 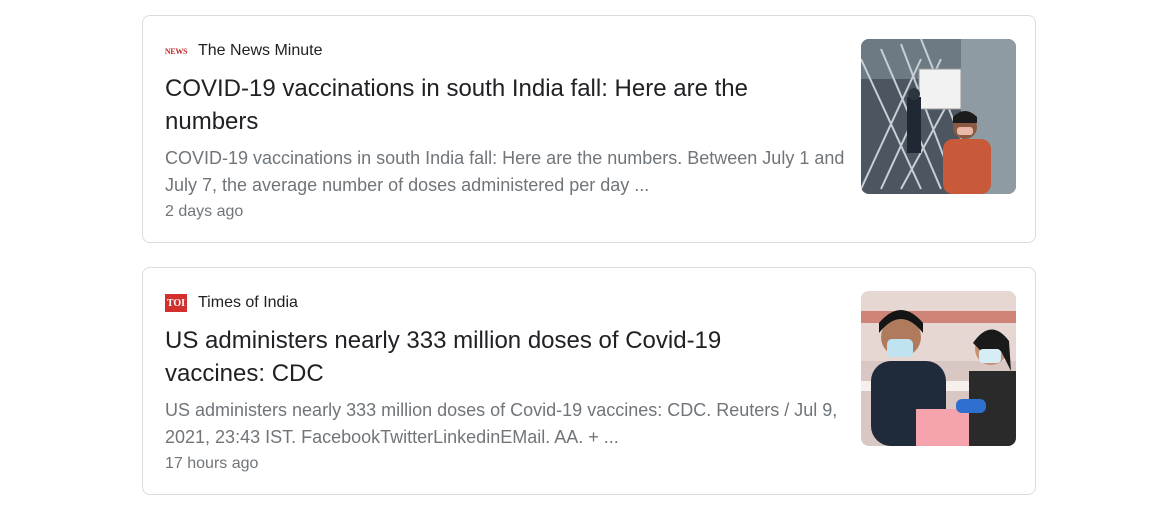 What do you see at coordinates (176, 51) in the screenshot?
I see `news-minute-favicon-icon: NEWS` at bounding box center [176, 51].